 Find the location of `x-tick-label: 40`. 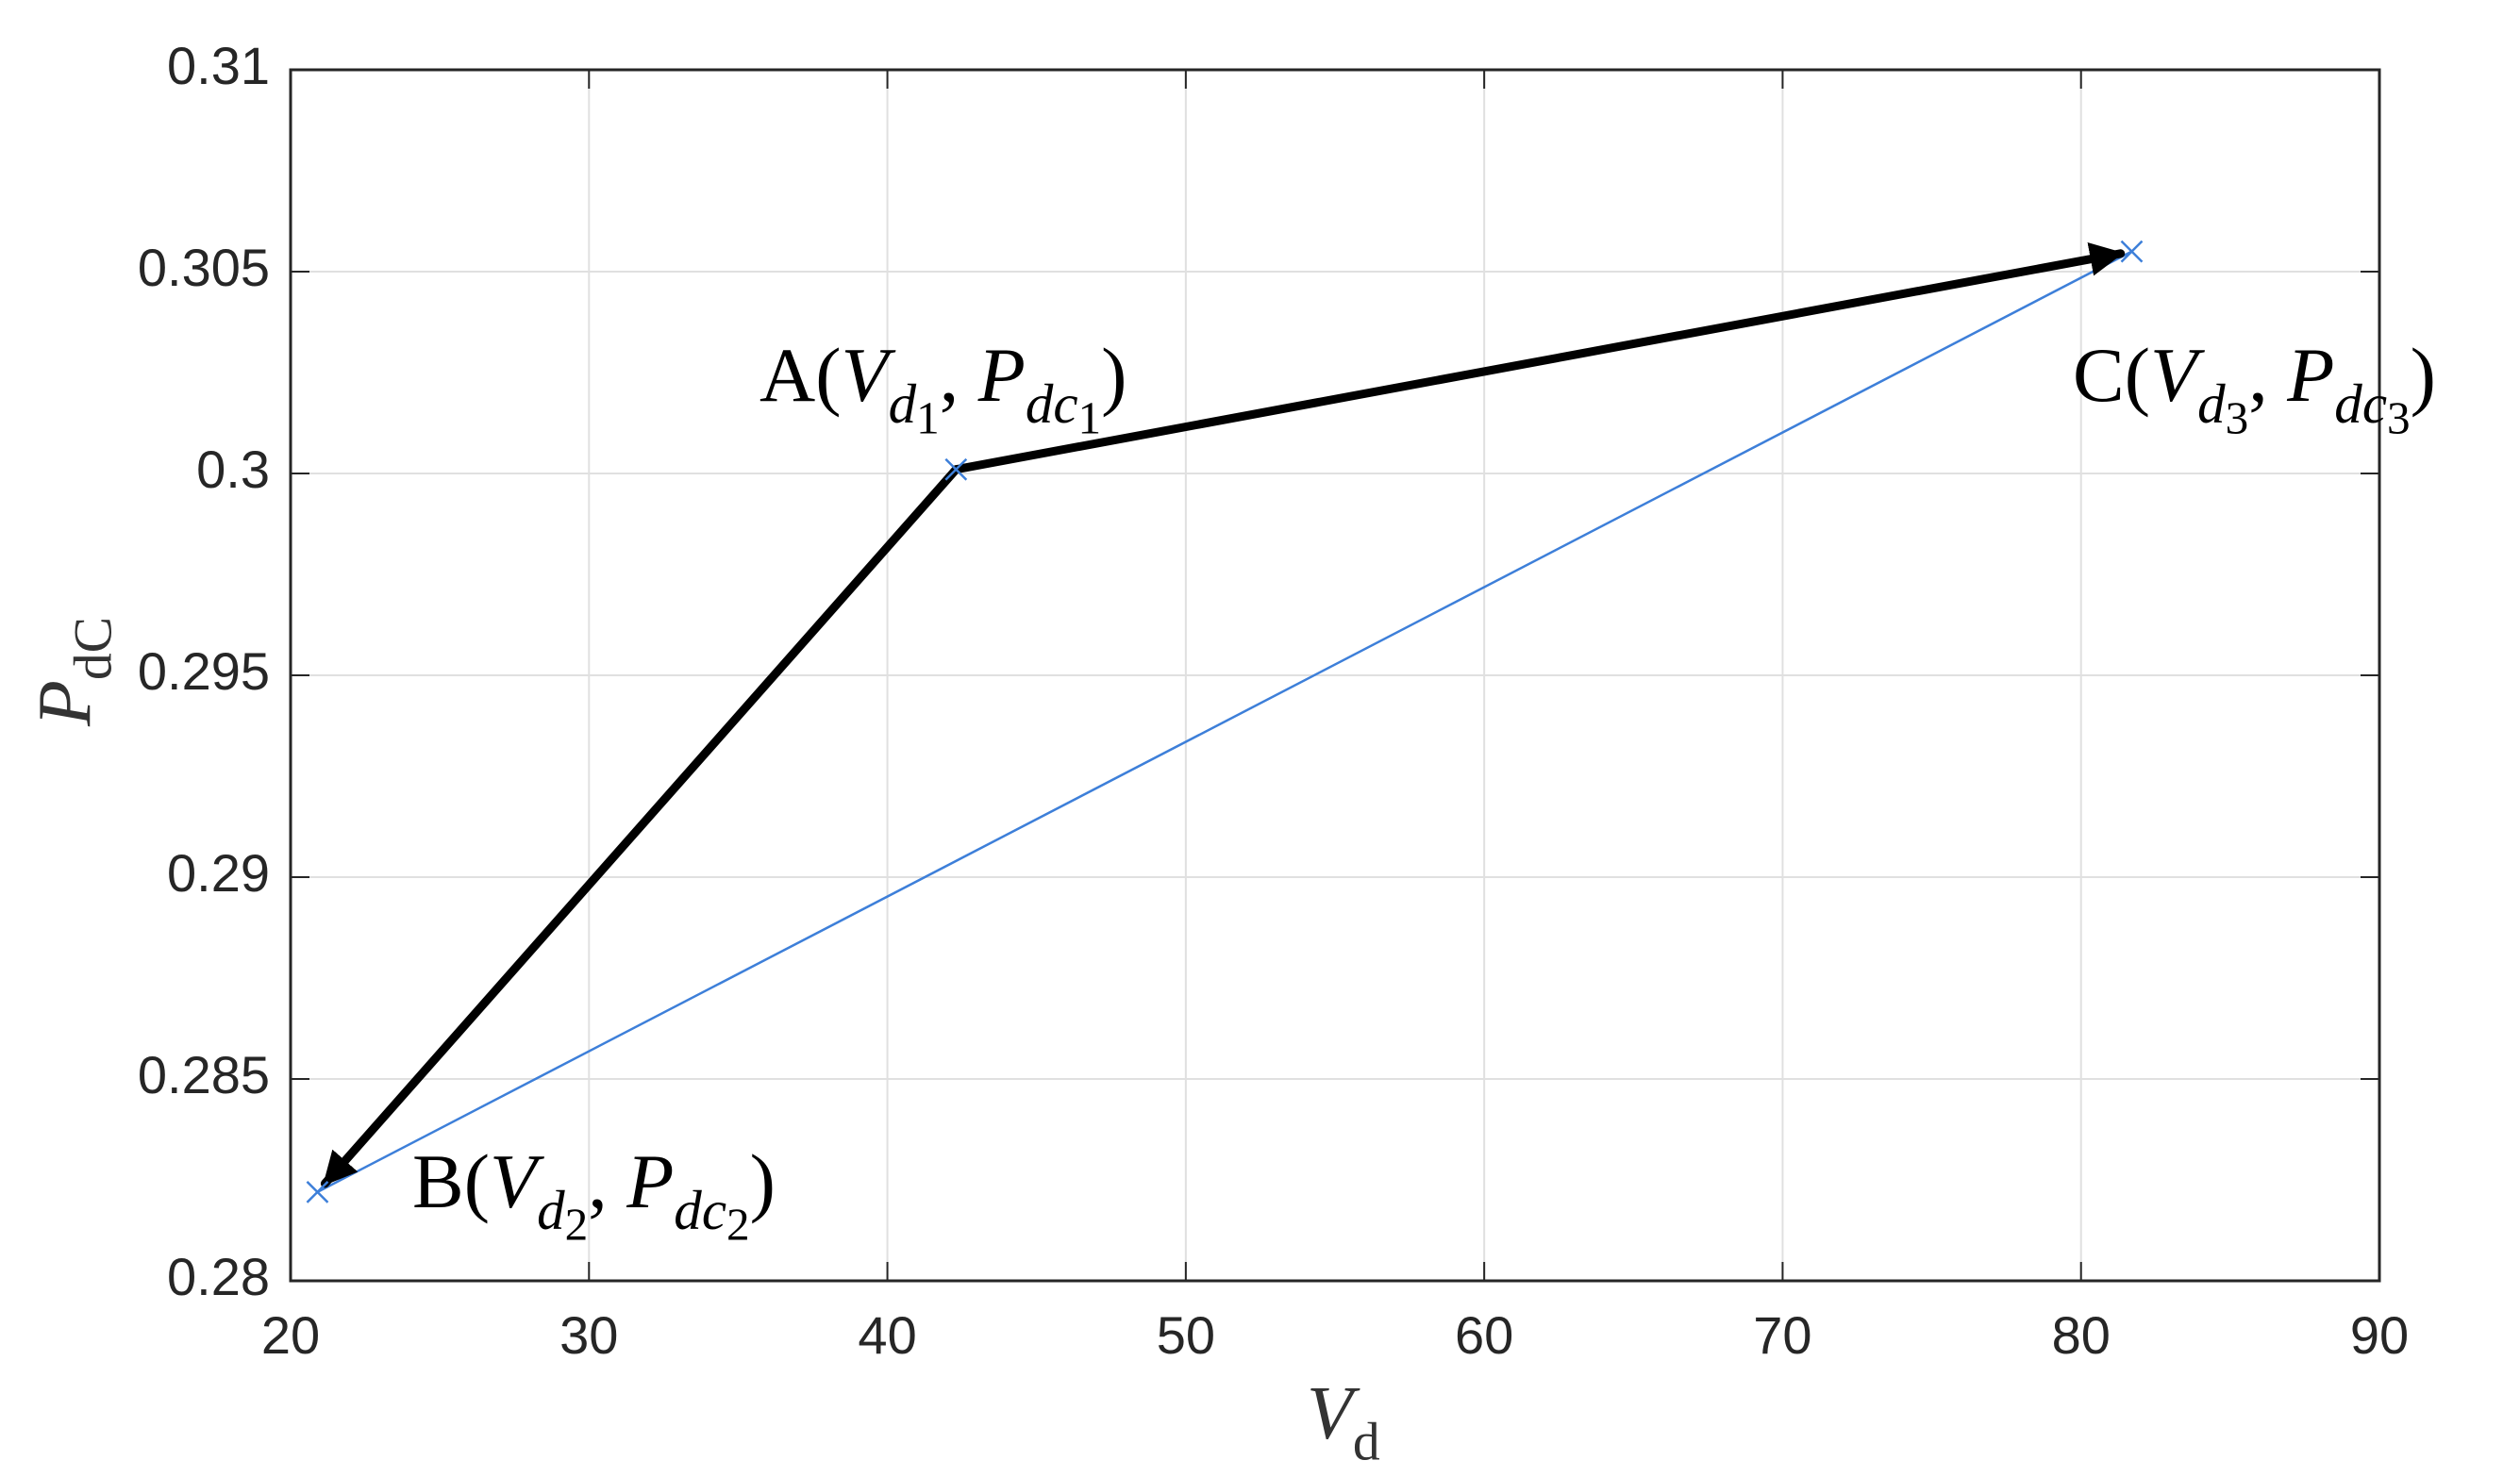

x-tick-label: 40 is located at coordinates (887, 1335).